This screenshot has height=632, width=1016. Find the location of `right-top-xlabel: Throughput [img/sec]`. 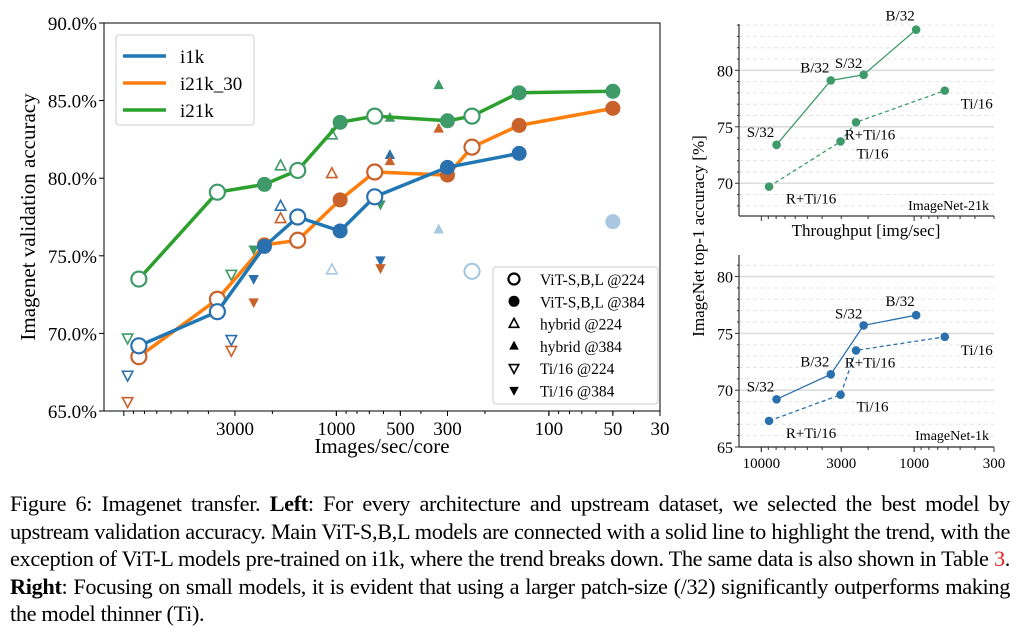

right-top-xlabel: Throughput [img/sec] is located at coordinates (866, 230).